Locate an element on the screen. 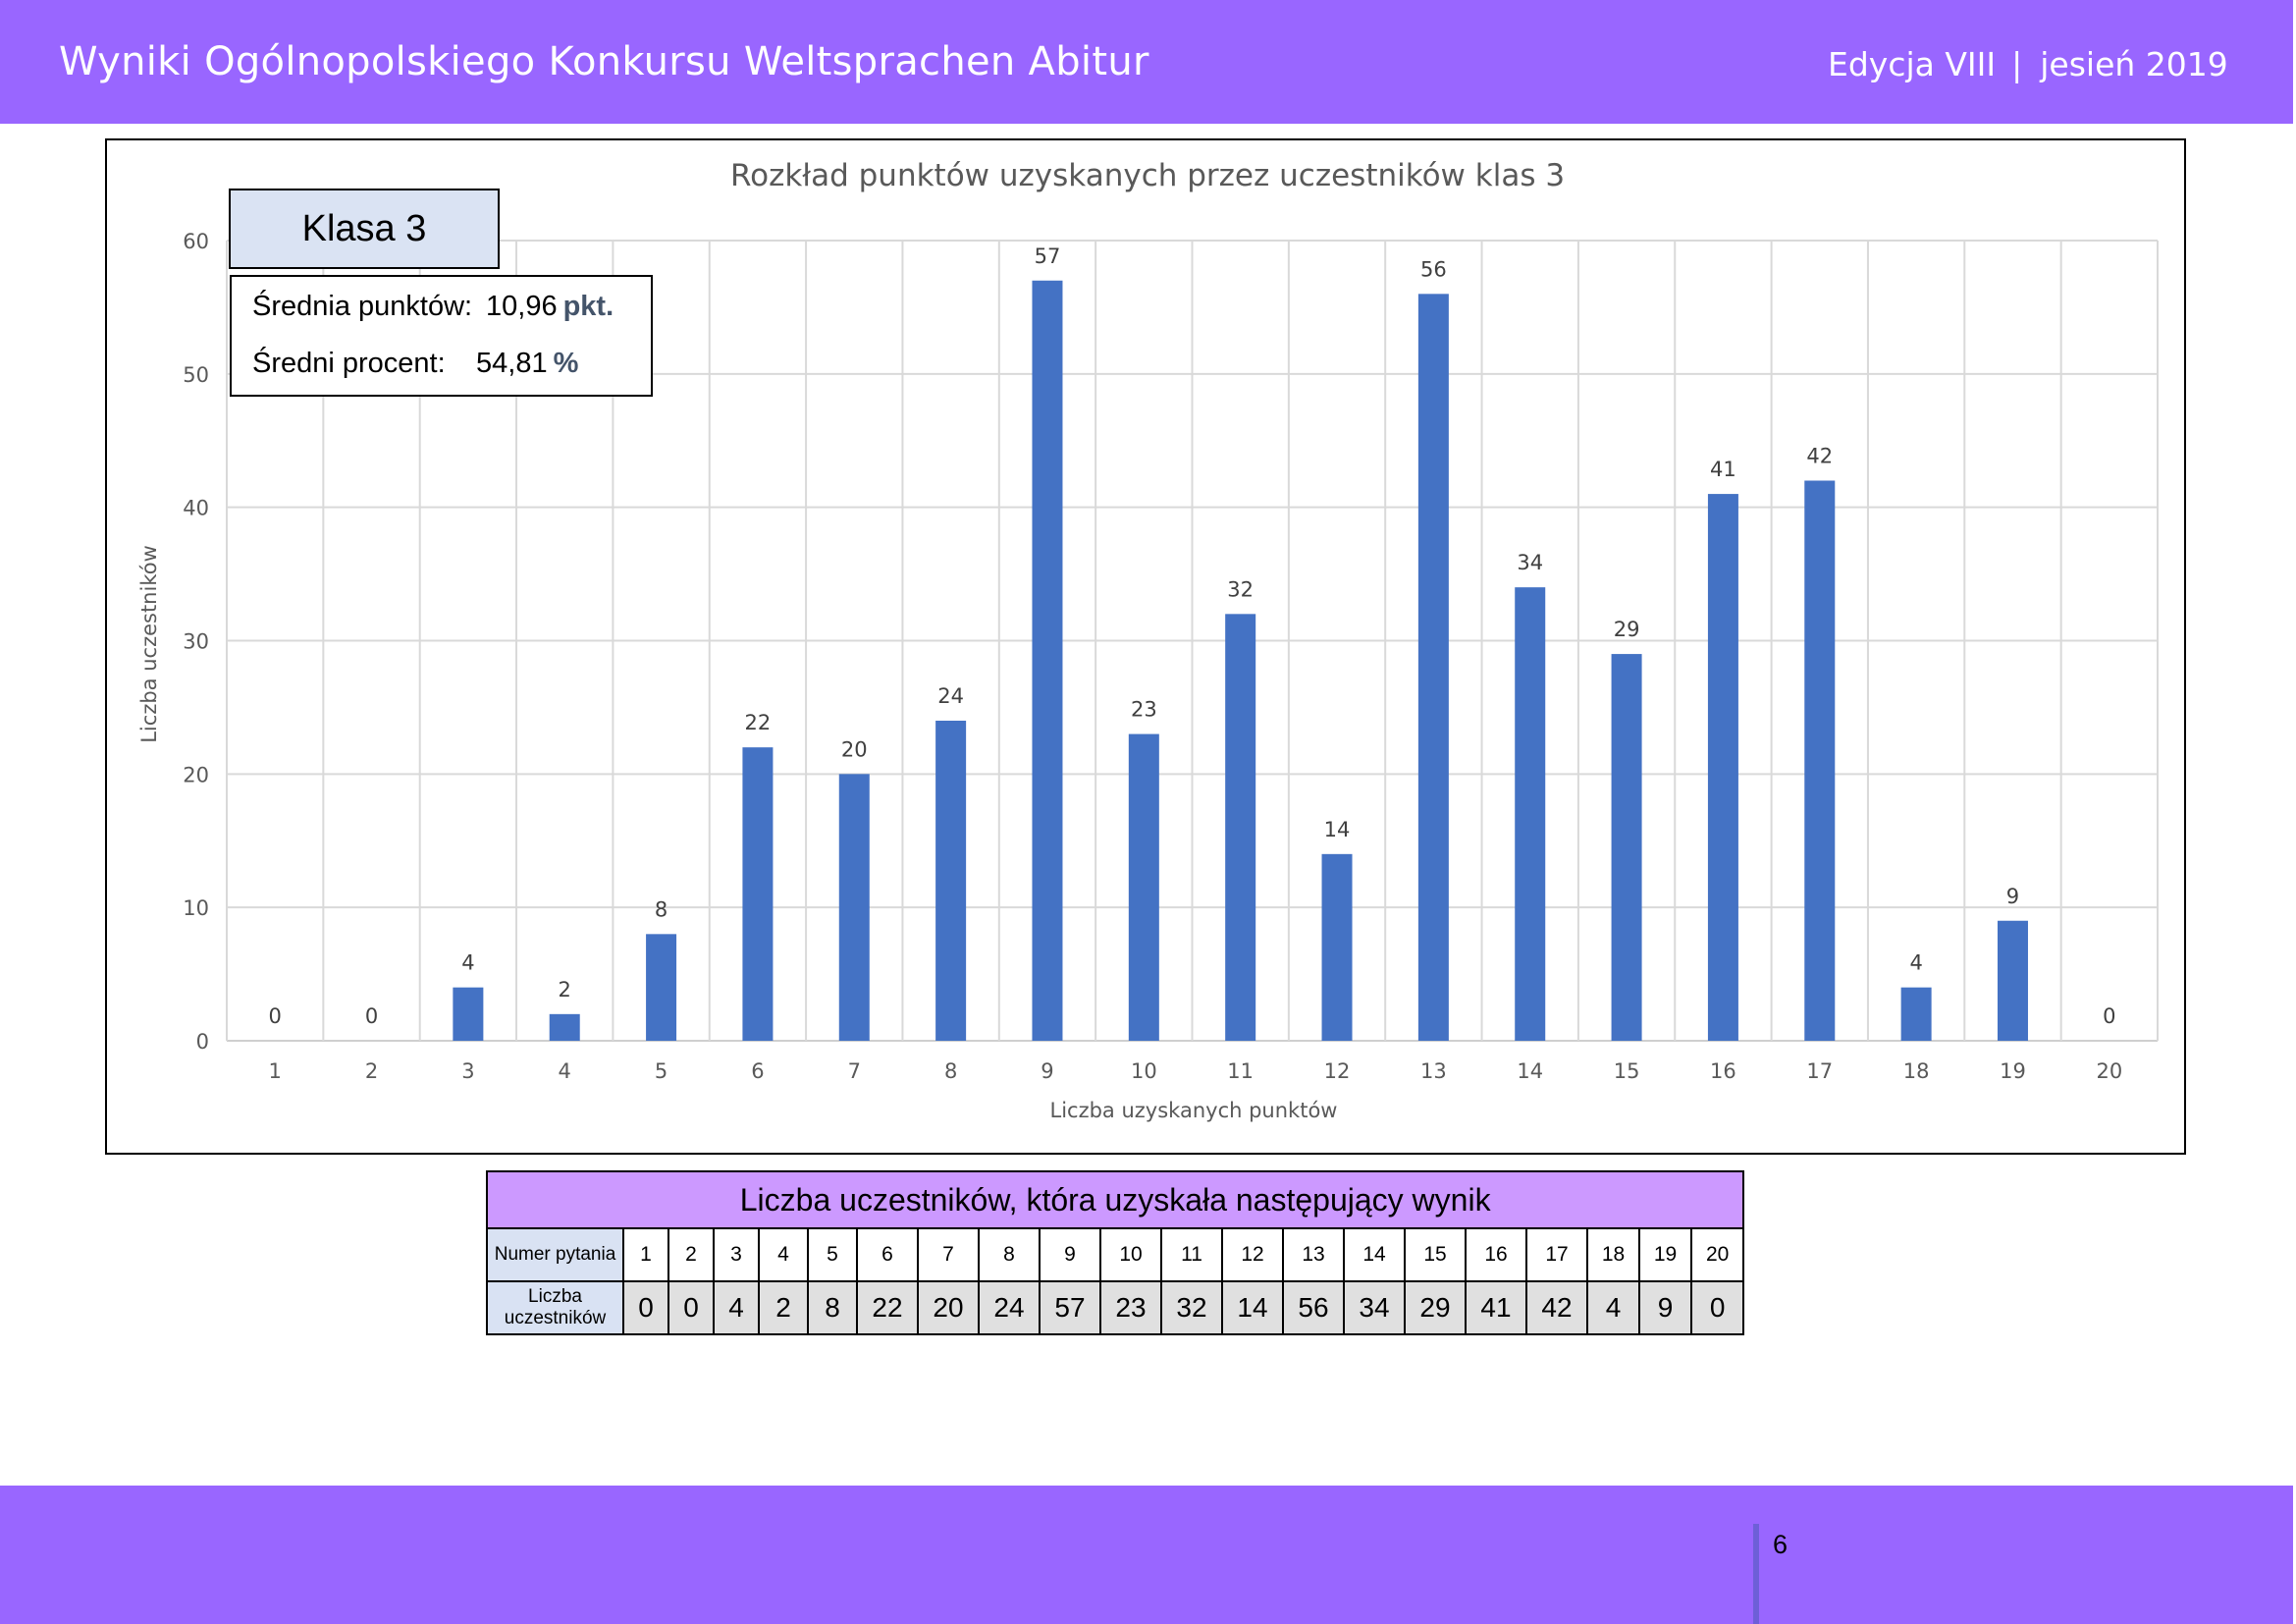 The width and height of the screenshot is (2296, 1624). data-label: 23 is located at coordinates (1144, 710).